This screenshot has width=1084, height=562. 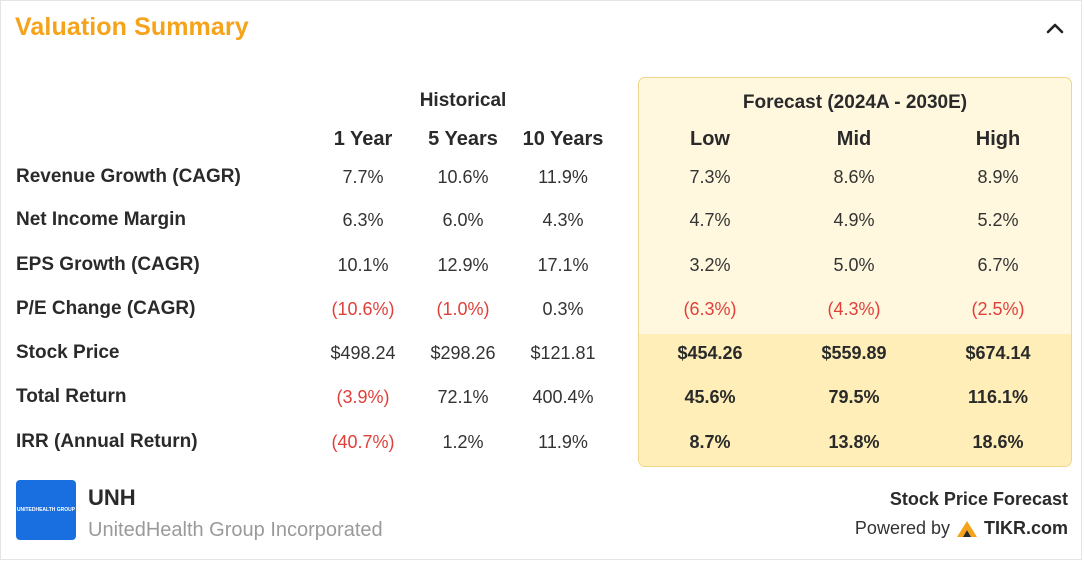 What do you see at coordinates (998, 353) in the screenshot?
I see `table-cell: $674.14` at bounding box center [998, 353].